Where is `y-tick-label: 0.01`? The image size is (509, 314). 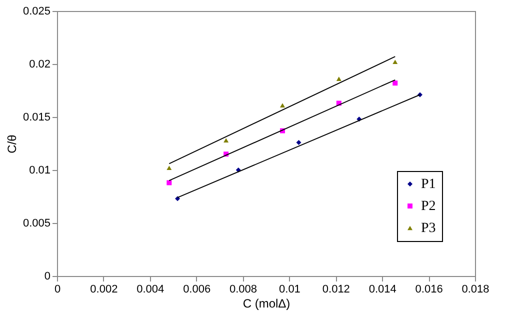 y-tick-label: 0.01 is located at coordinates (39, 170).